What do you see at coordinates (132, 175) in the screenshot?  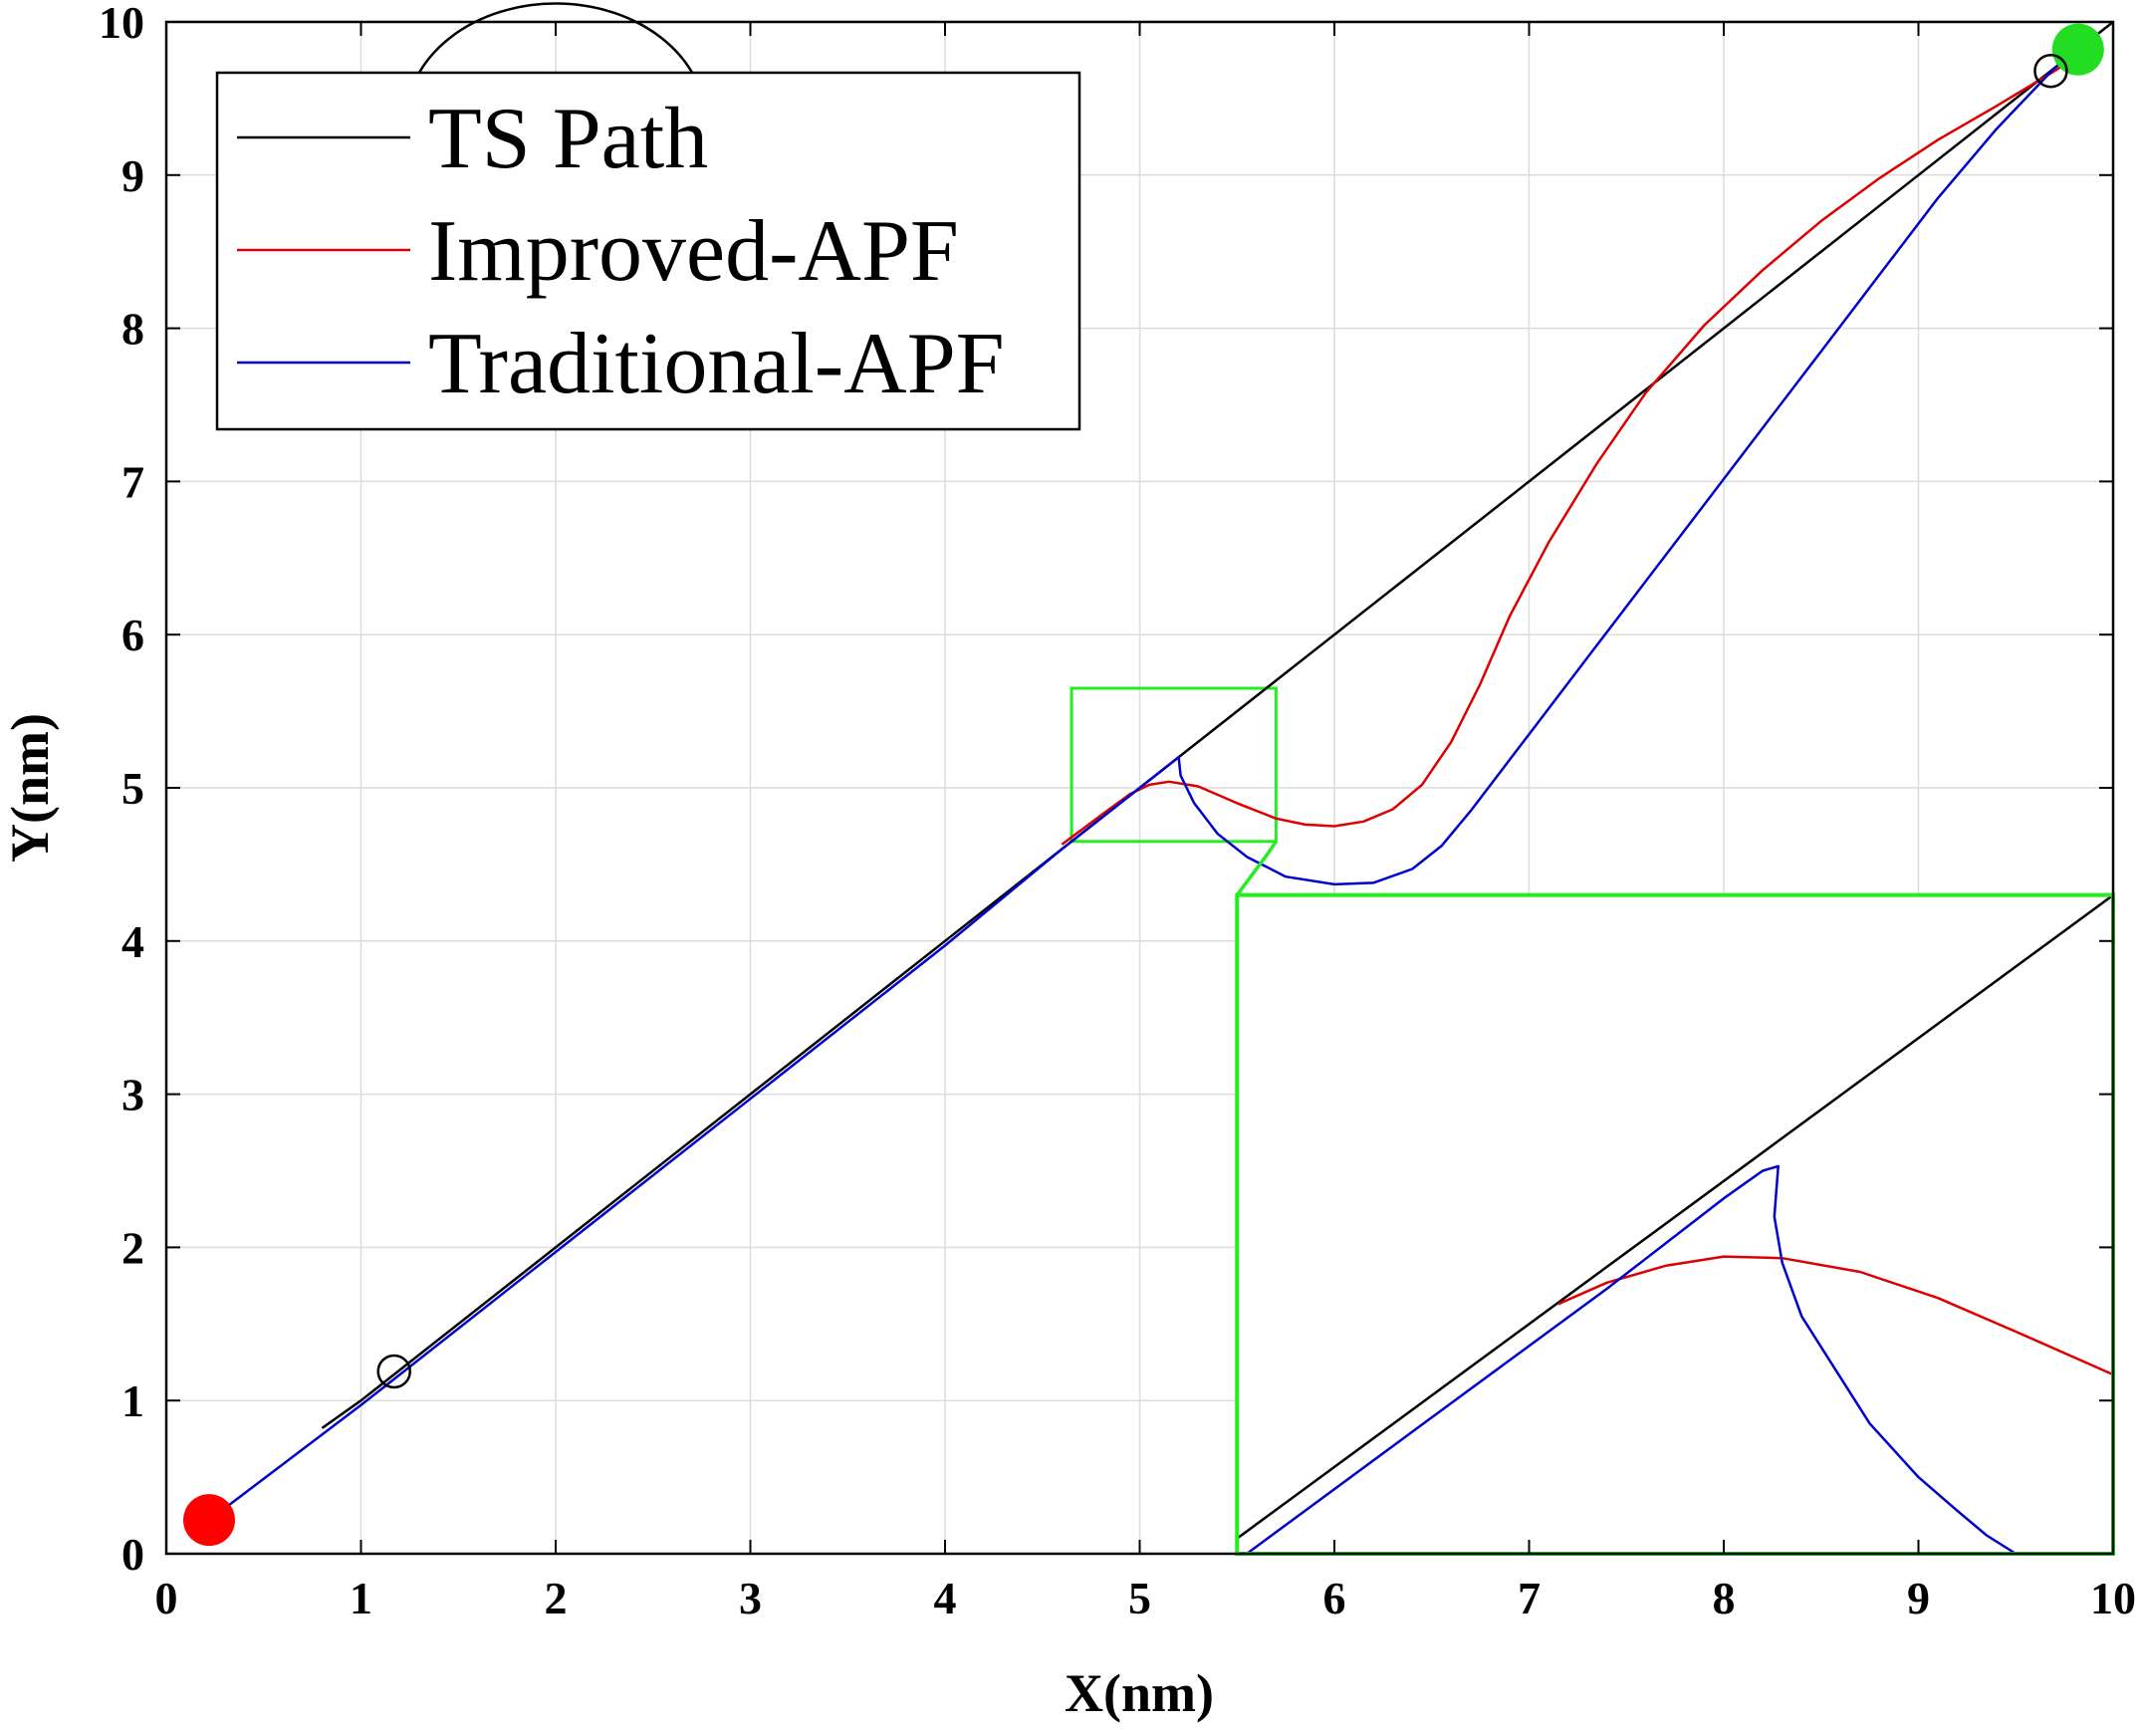 I see `y-tick-label: 9` at bounding box center [132, 175].